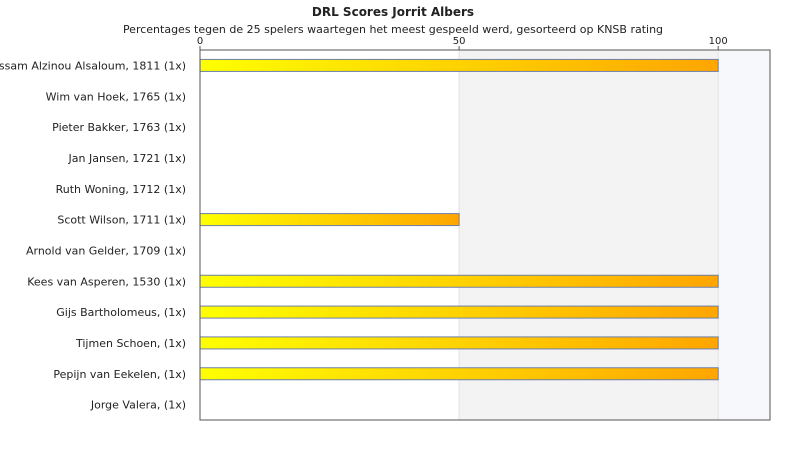 Image resolution: width=790 pixels, height=450 pixels. I want to click on category-label-4: Jan Jansen, 1721 (1x), so click(127, 158).